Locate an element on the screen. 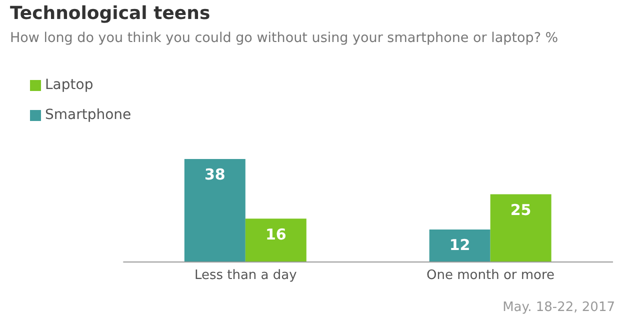 This screenshot has width=625, height=329. data-label: 16 is located at coordinates (275, 234).